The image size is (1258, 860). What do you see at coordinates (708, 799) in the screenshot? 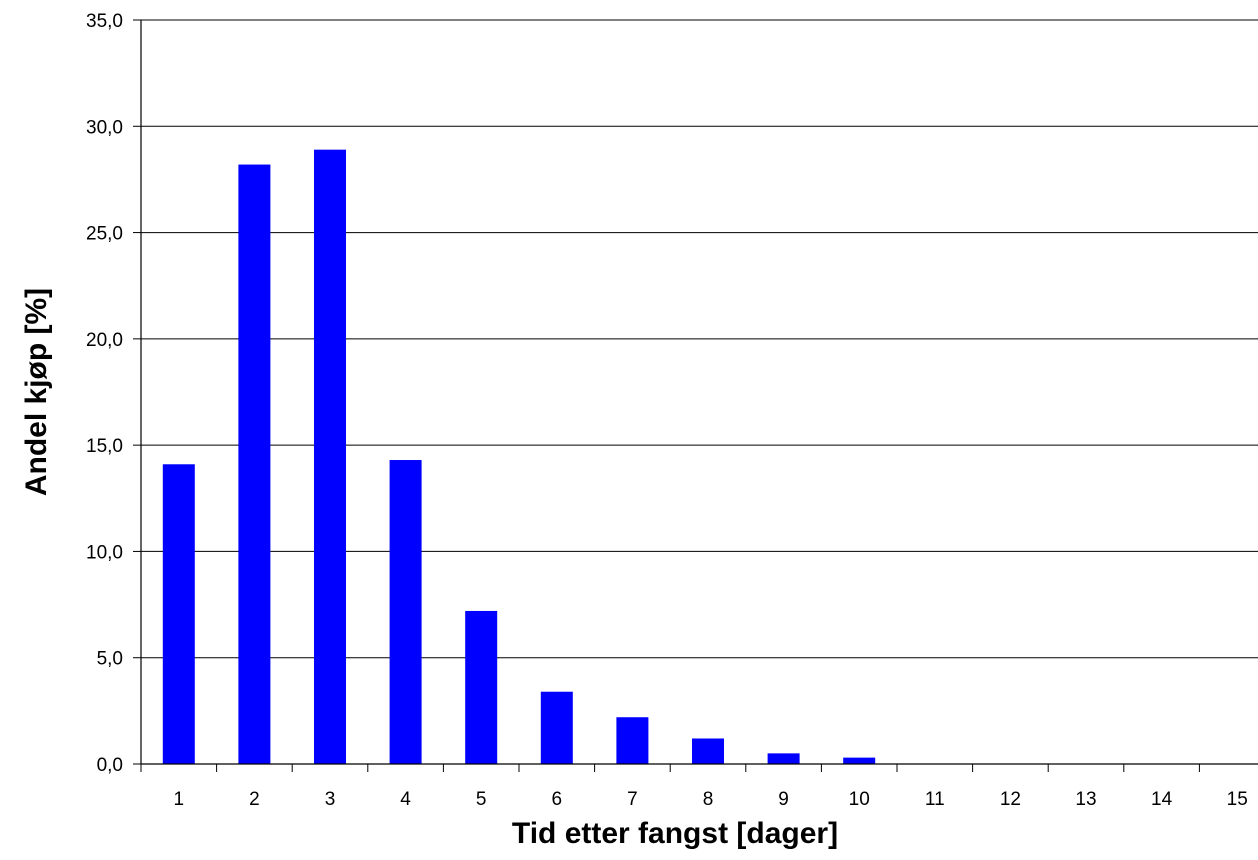
I see `x-tick-label: 8` at bounding box center [708, 799].